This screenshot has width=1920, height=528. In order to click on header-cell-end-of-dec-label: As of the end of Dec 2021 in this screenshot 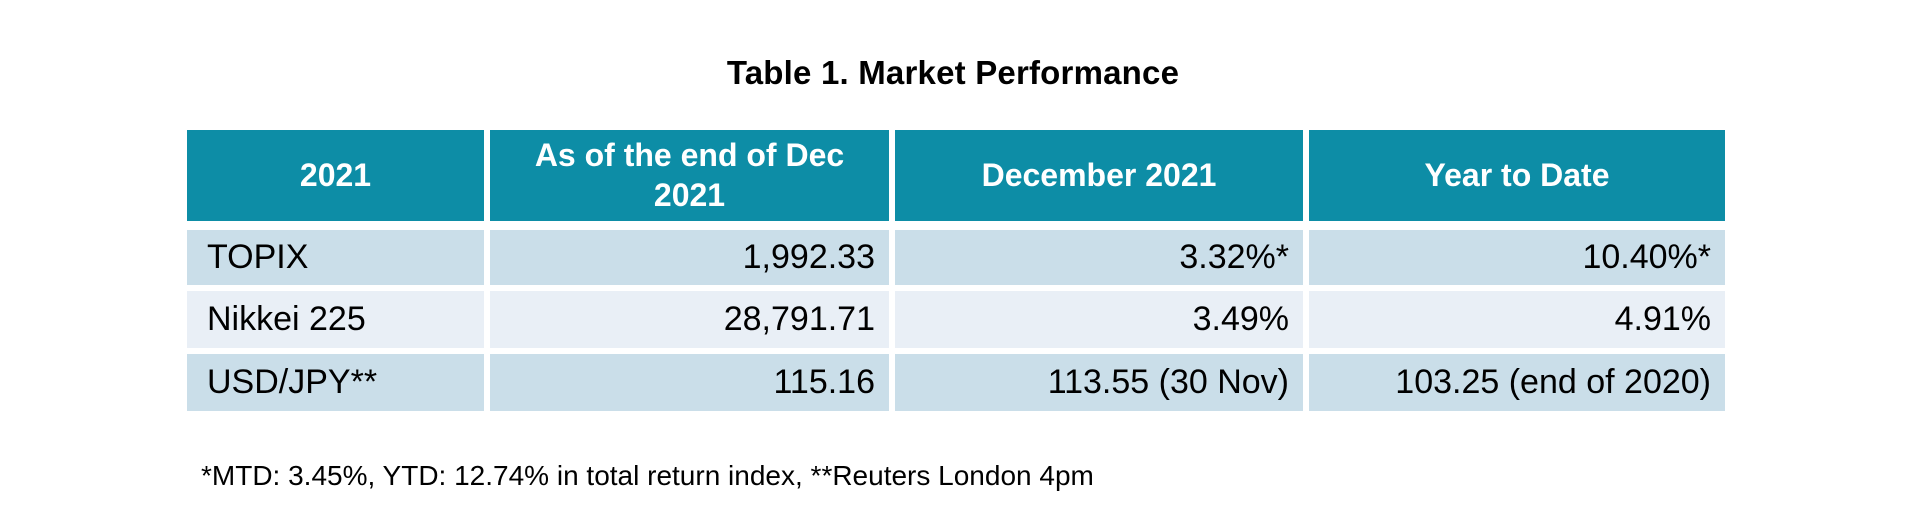, I will do `click(689, 175)`.